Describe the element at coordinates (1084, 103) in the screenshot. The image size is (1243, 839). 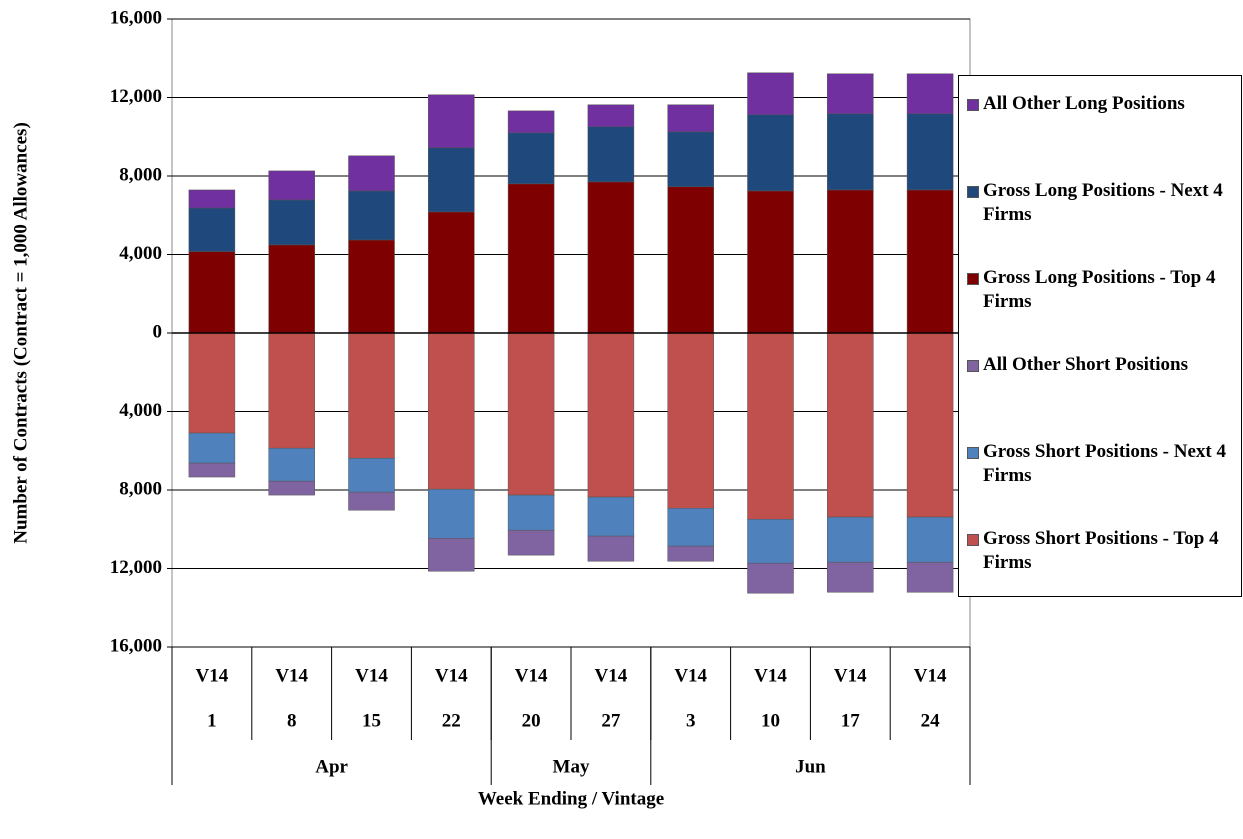
I see `legend-label: All Other Long Positions` at that location.